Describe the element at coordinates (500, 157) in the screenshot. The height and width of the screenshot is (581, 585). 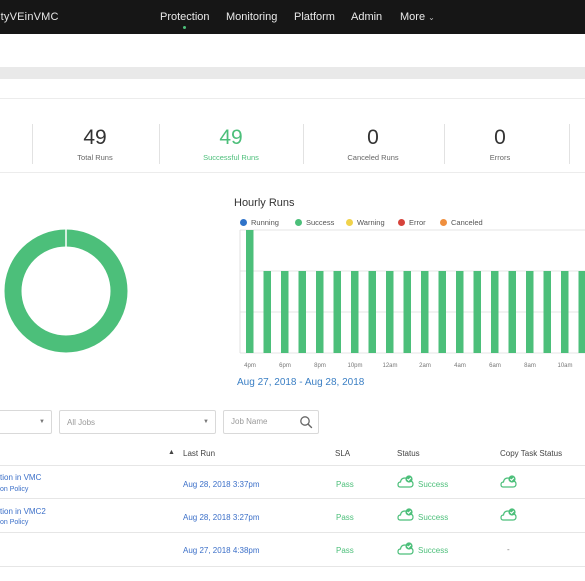
I see `stat-label: Errors` at that location.